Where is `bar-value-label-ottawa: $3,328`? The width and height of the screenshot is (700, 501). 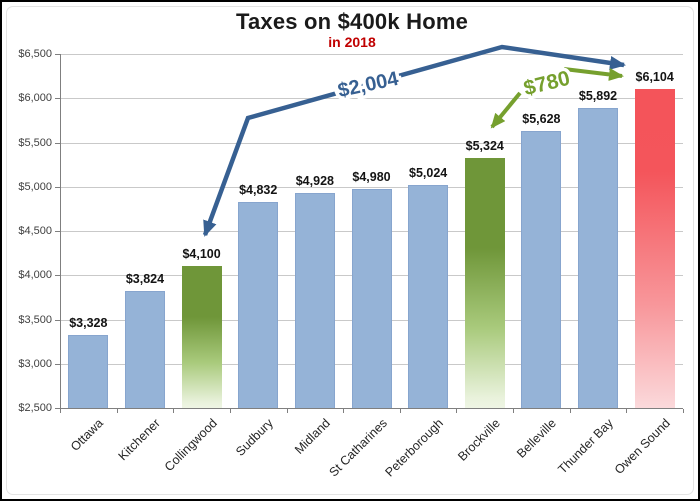 bar-value-label-ottawa: $3,328 is located at coordinates (88, 322).